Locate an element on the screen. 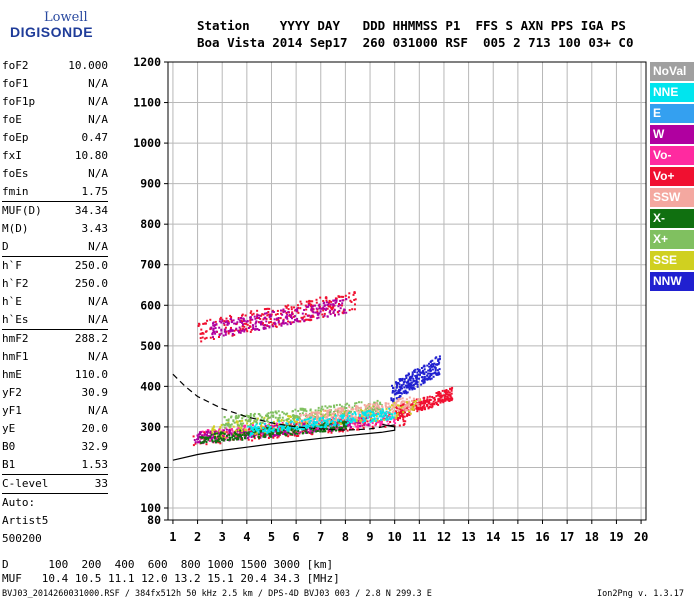  param-name: yF1 is located at coordinates (12, 410).